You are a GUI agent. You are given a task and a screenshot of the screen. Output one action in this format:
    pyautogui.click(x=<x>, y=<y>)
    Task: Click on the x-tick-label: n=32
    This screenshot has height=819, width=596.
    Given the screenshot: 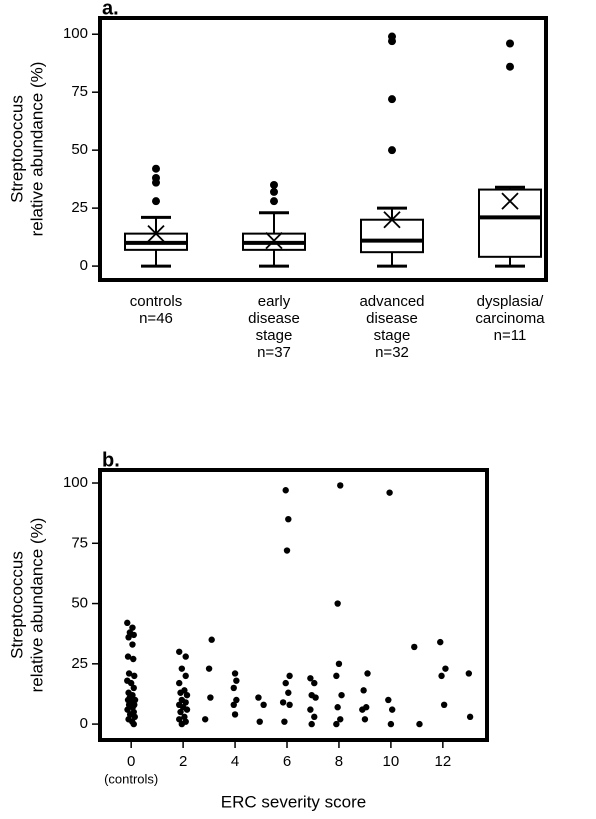 What is the action you would take?
    pyautogui.click(x=392, y=352)
    